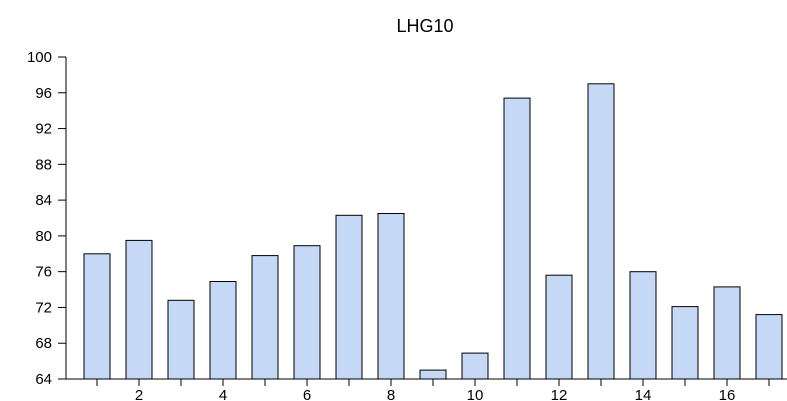 The height and width of the screenshot is (401, 787). Describe the element at coordinates (43, 164) in the screenshot. I see `y-tick-label-88: 88` at that location.